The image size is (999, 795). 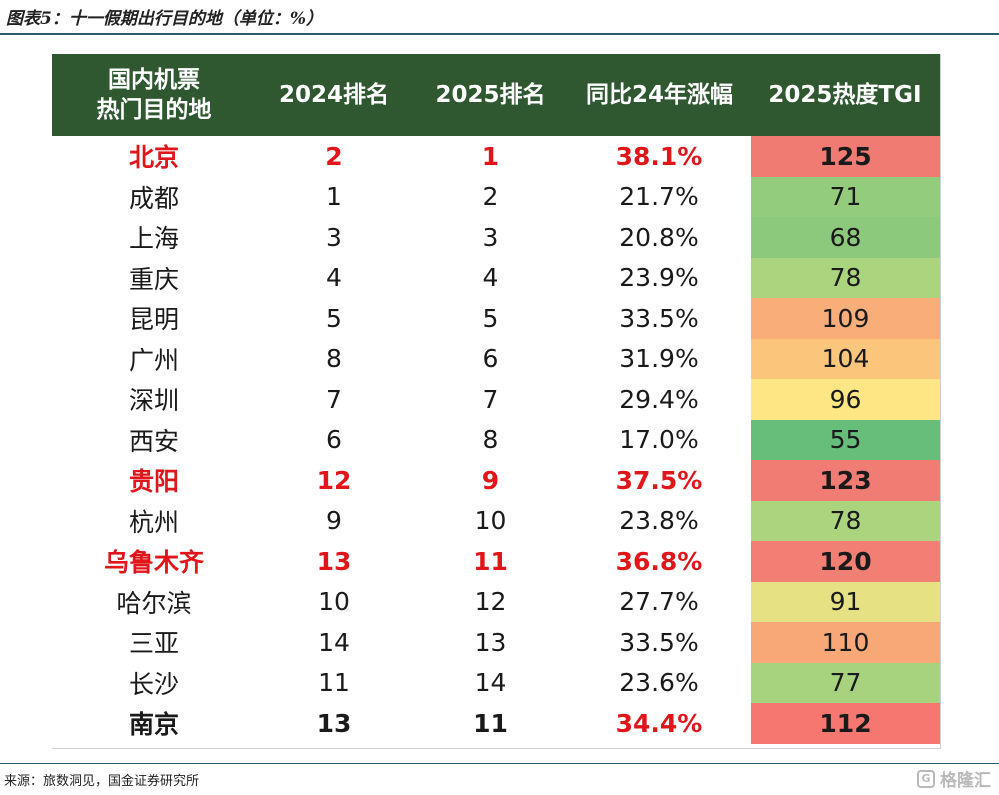 I want to click on cell-city: 长沙, so click(x=153, y=684).